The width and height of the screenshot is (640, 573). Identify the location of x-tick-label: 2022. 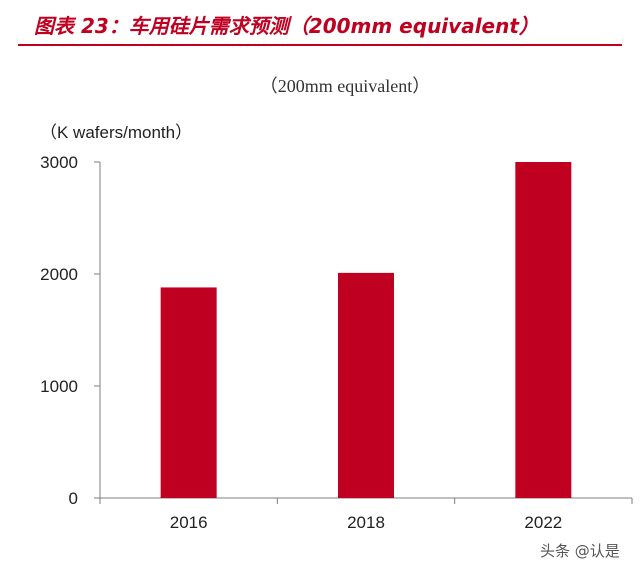
(543, 522).